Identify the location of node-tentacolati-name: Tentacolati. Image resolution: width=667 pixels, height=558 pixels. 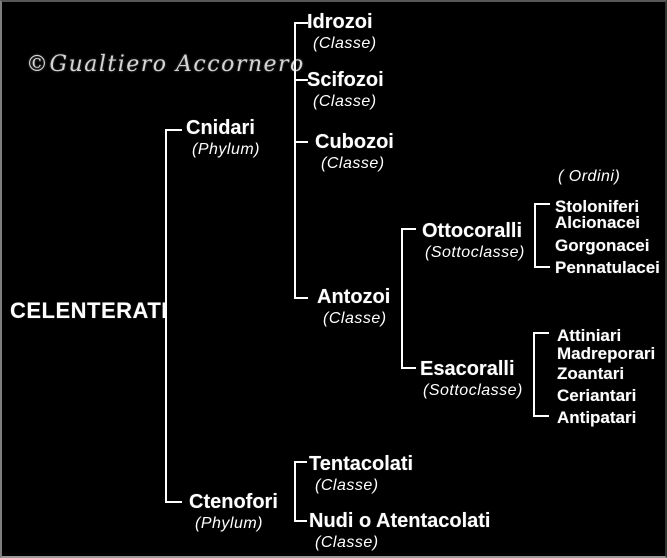
(361, 464).